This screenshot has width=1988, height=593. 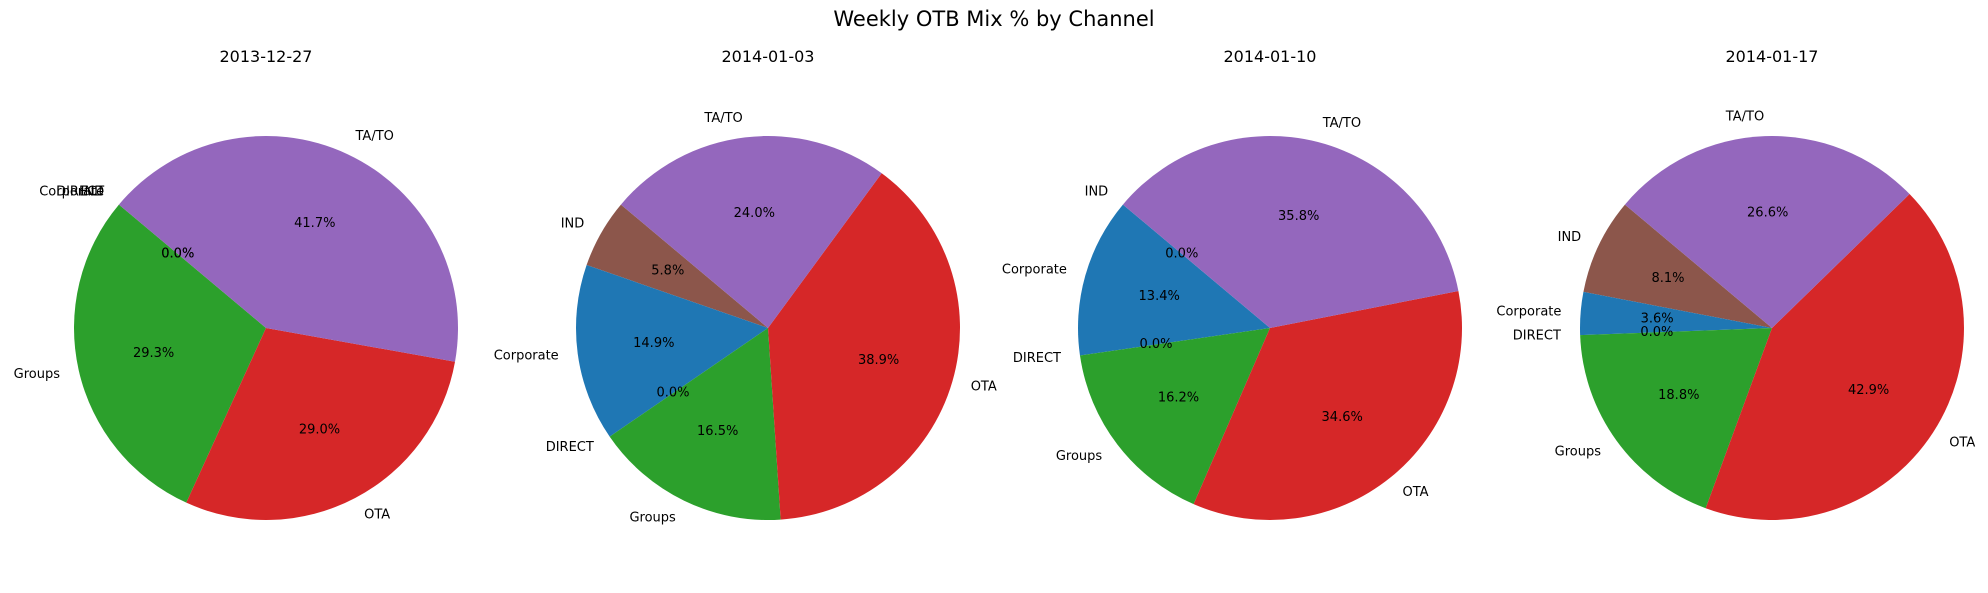 I want to click on slice-pct-ta-to: 41.7%, so click(x=314, y=223).